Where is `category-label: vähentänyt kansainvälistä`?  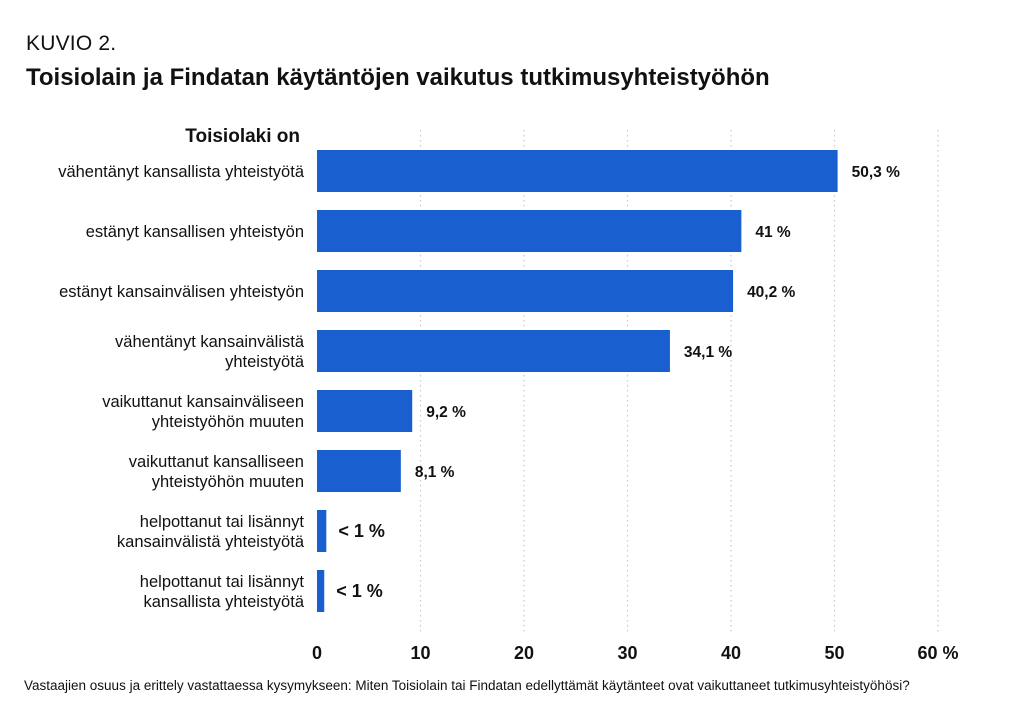 category-label: vähentänyt kansainvälistä is located at coordinates (210, 342).